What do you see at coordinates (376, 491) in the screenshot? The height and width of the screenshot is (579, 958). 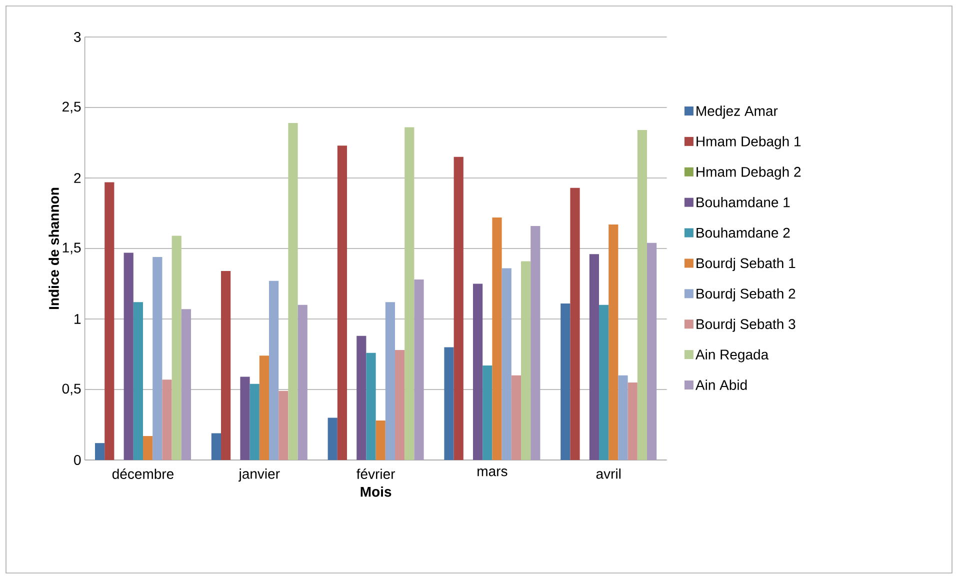 I see `x-axis-title: Mois` at bounding box center [376, 491].